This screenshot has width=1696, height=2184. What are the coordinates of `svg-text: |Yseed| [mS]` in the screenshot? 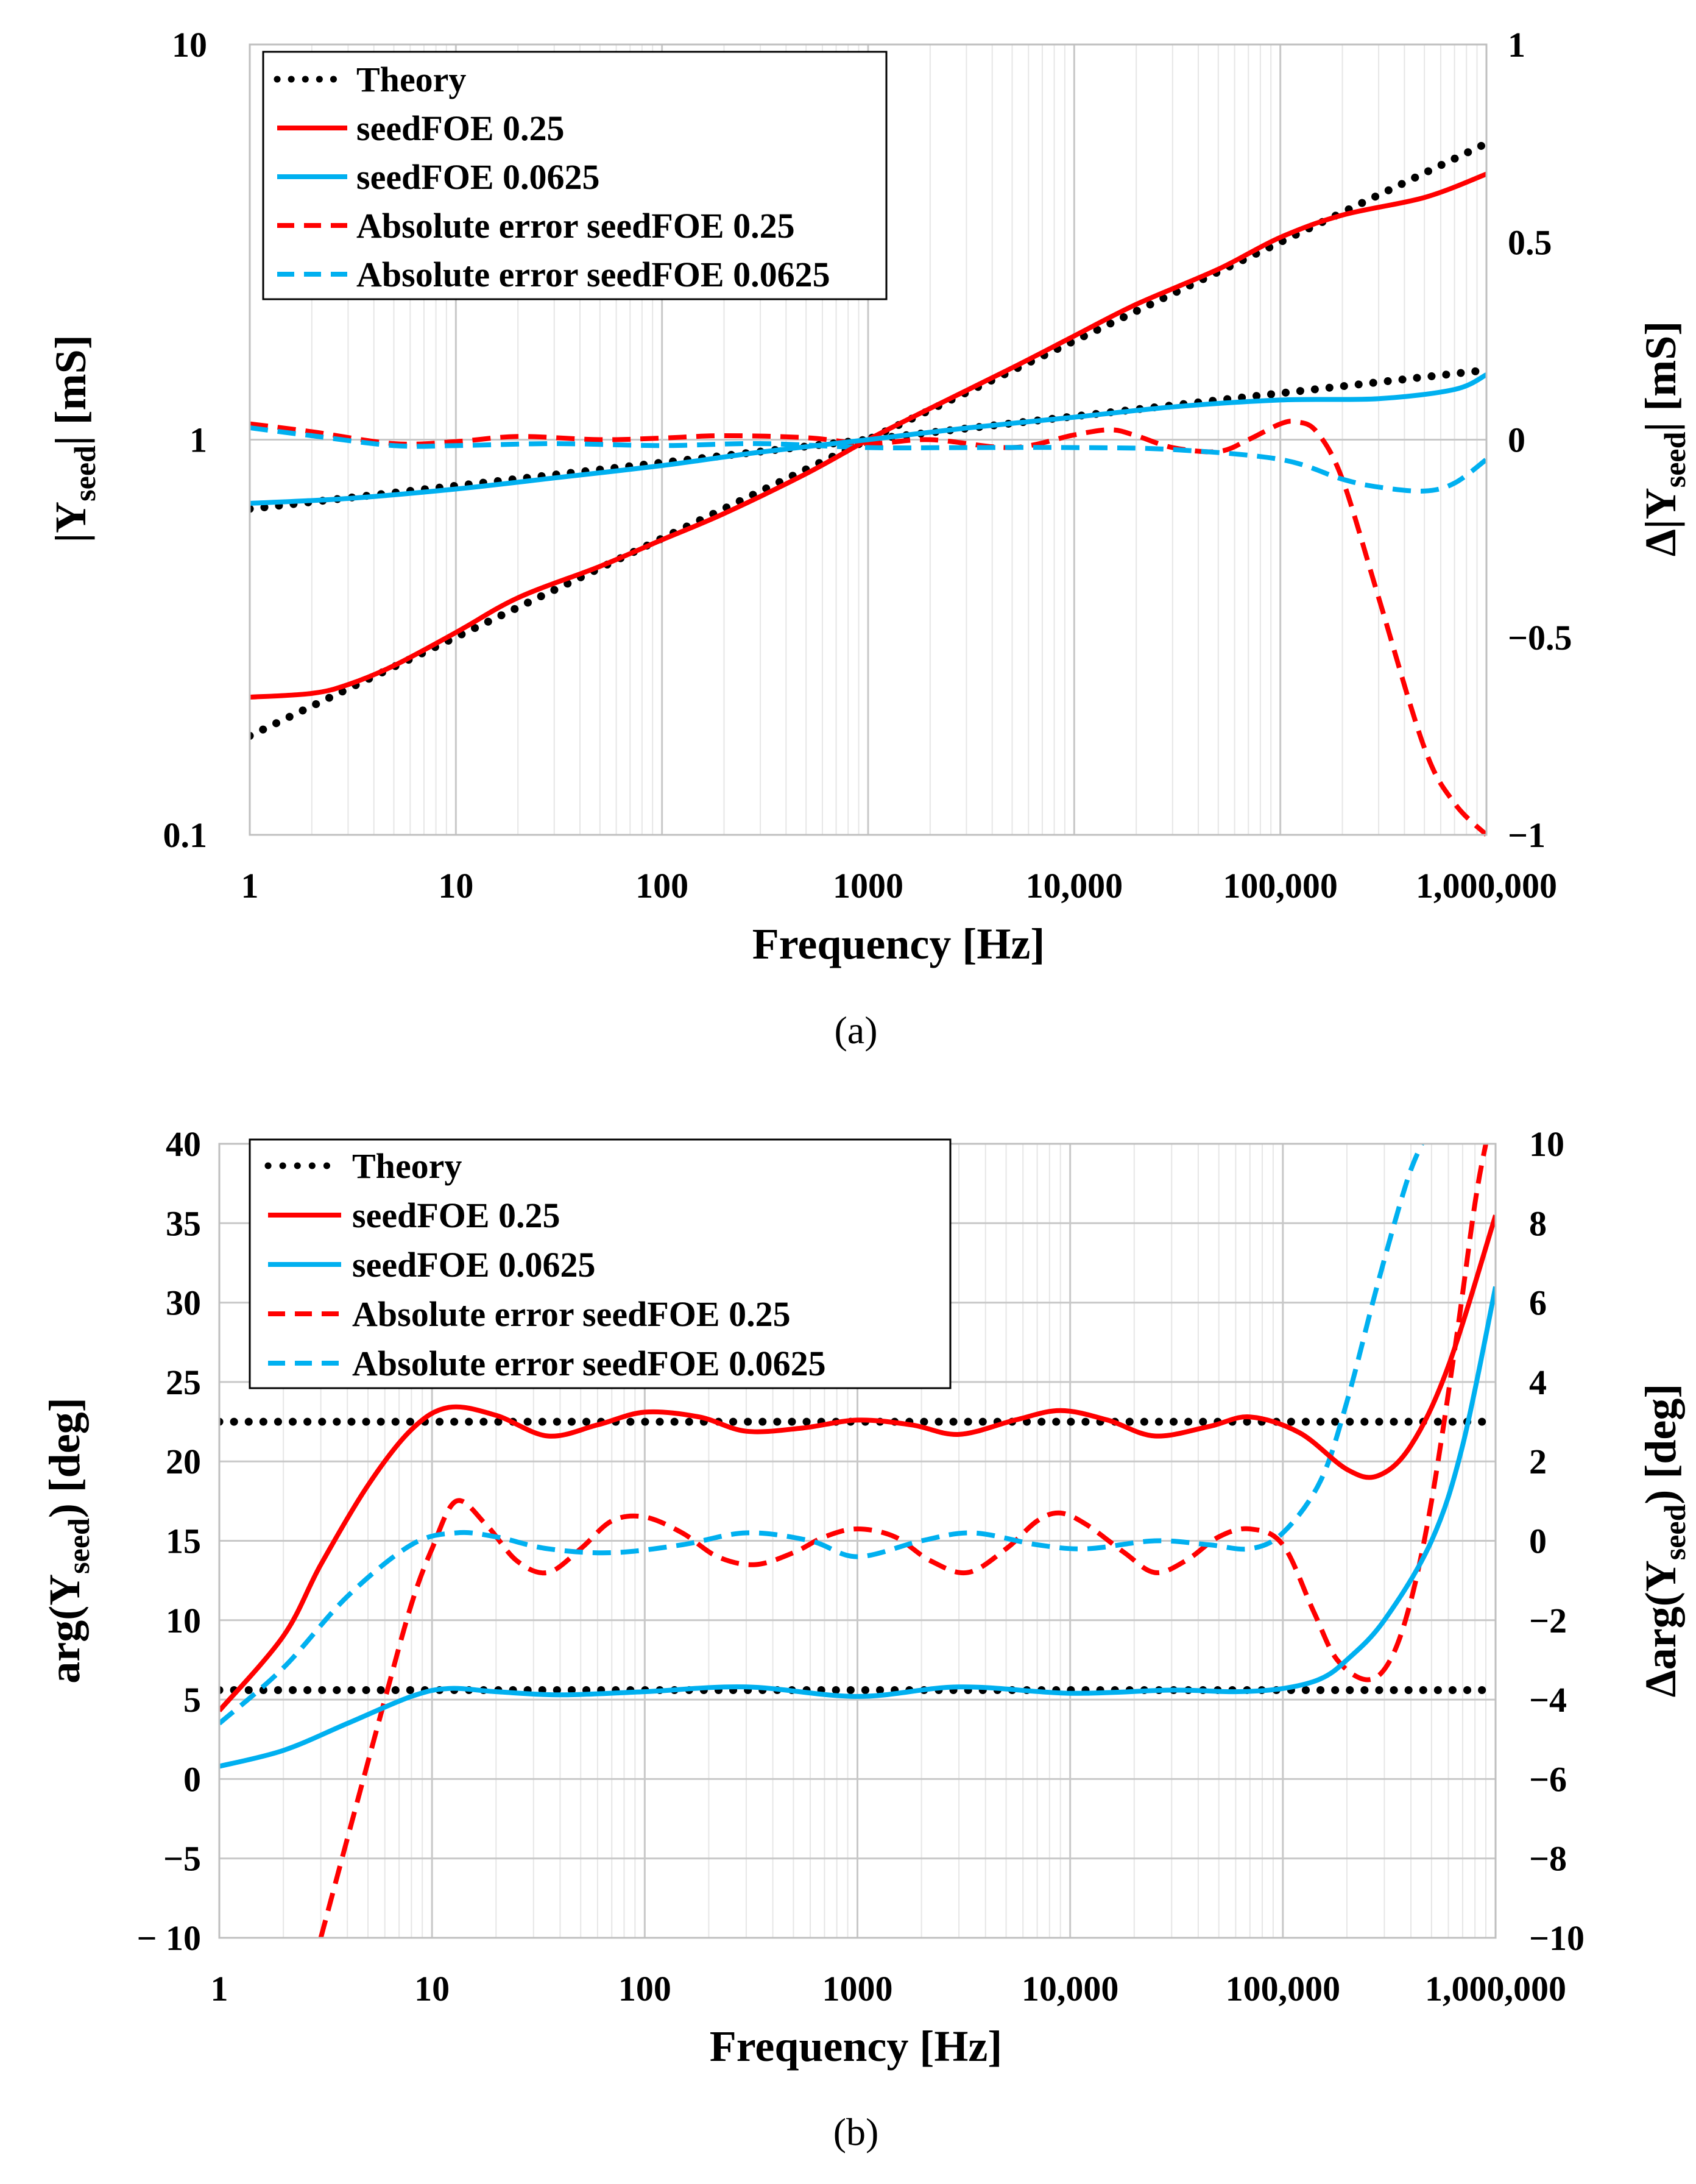 It's located at (74, 438).